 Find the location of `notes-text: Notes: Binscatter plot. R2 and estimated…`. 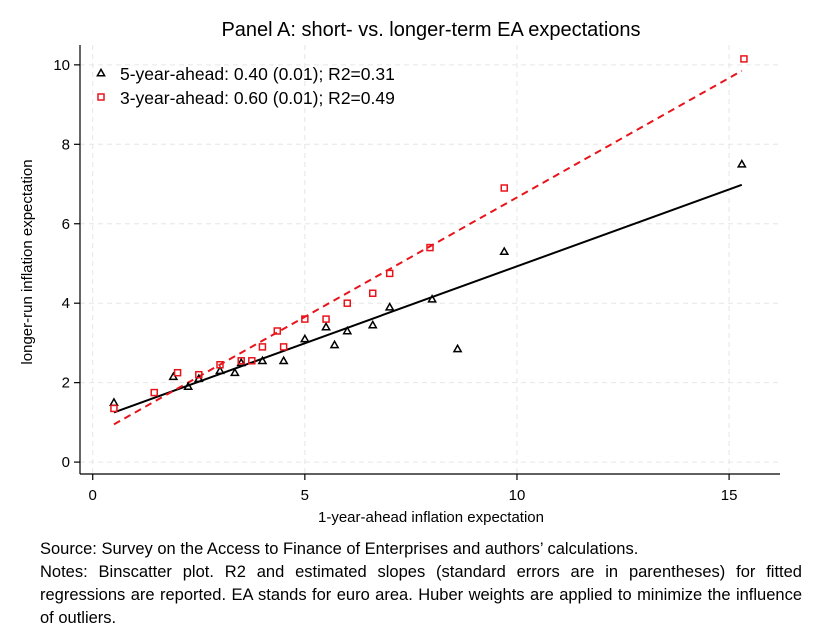

notes-text: Notes: Binscatter plot. R2 and estimated… is located at coordinates (421, 595).